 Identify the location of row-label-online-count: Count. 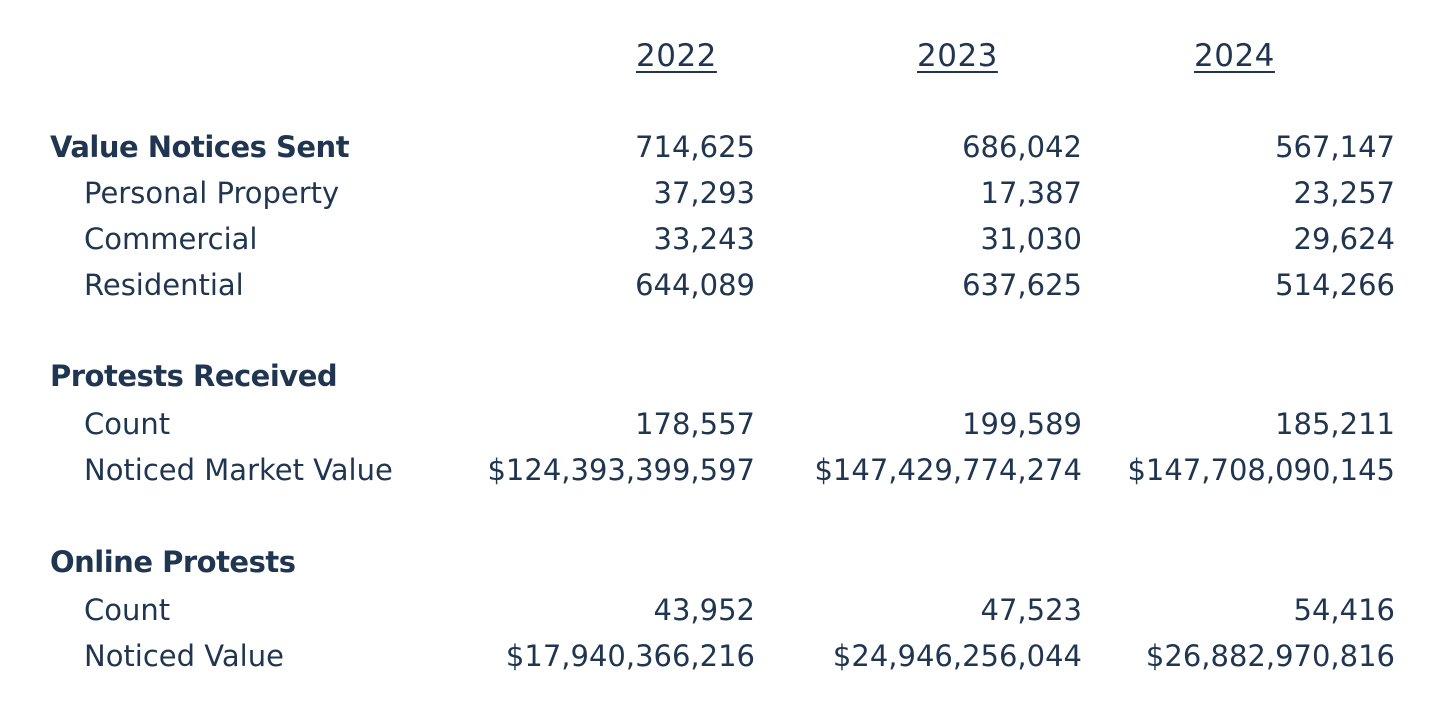
(127, 610).